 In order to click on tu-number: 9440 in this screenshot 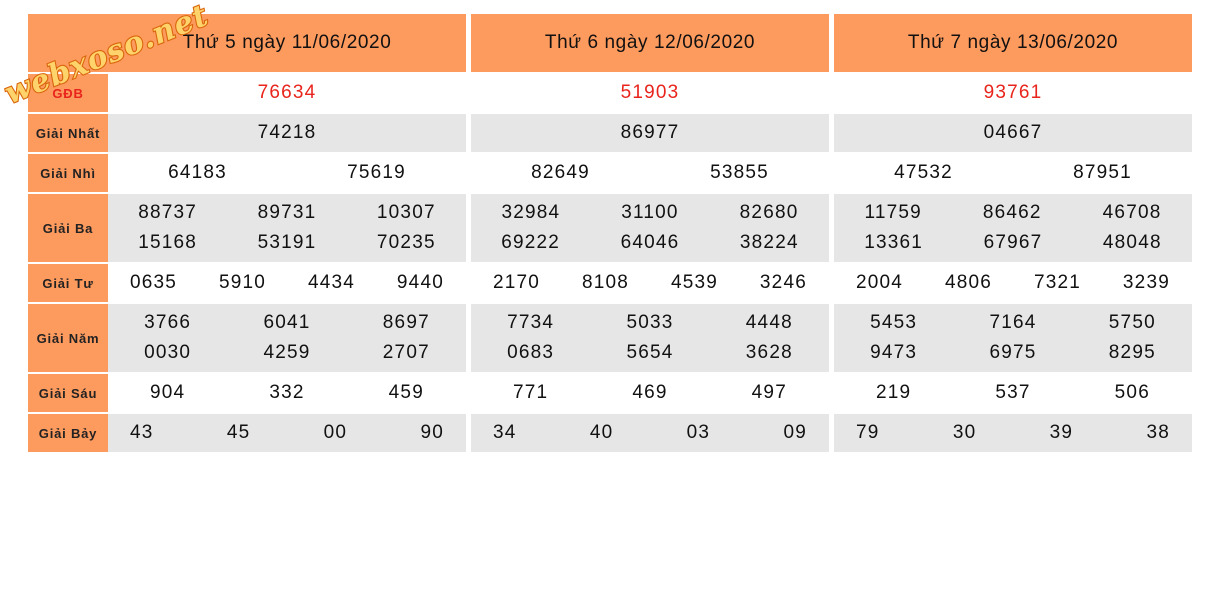, I will do `click(420, 282)`.